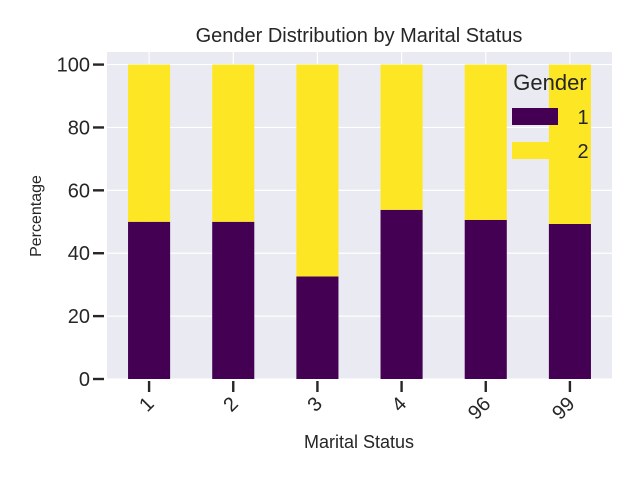 The width and height of the screenshot is (640, 480). Describe the element at coordinates (582, 118) in the screenshot. I see `legend-label: 1` at that location.